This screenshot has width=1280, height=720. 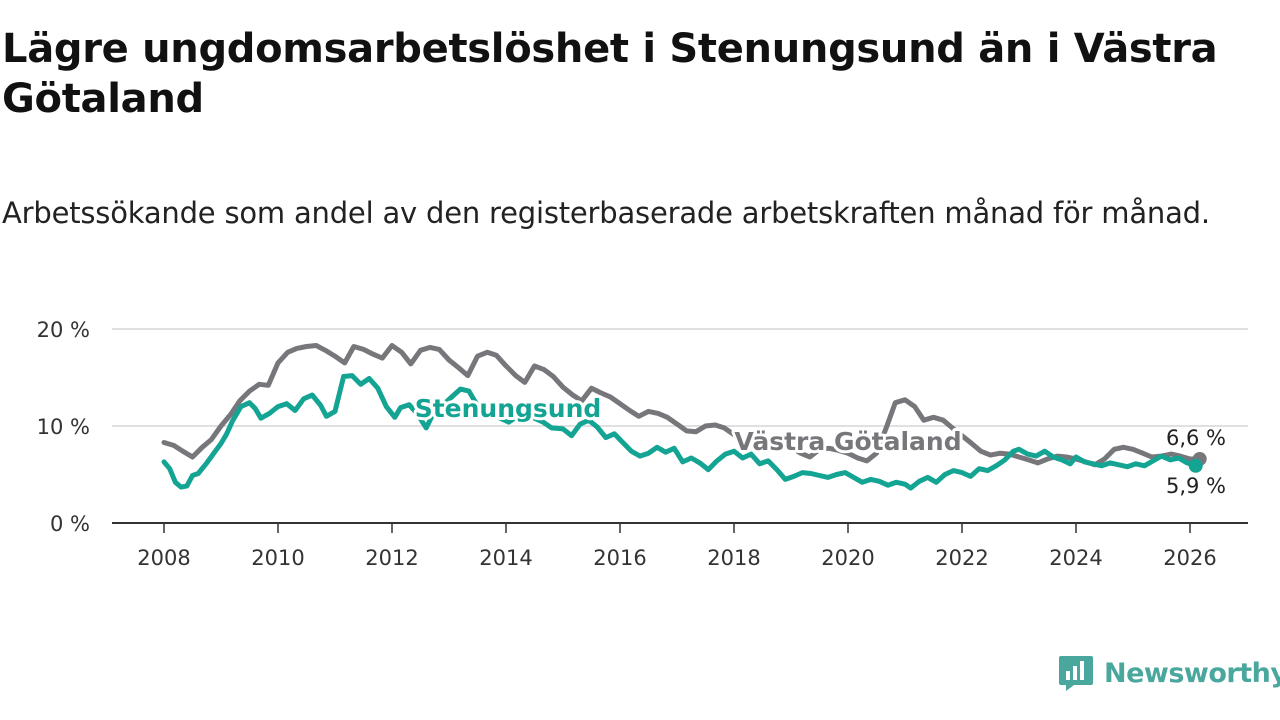 I want to click on y-tick-label: 10 %, so click(x=63, y=427).